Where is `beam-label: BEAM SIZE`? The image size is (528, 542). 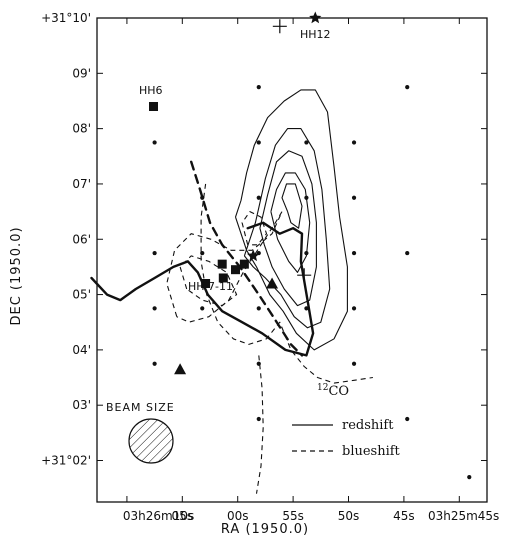
beam-label: BEAM SIZE is located at coordinates (140, 407).